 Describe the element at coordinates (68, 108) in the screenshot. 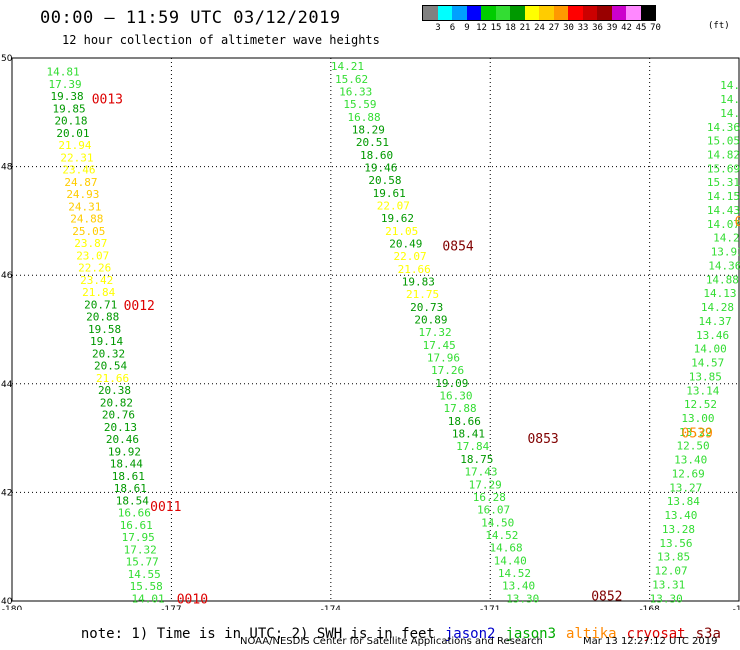

I see `swh-value: 19.85` at that location.